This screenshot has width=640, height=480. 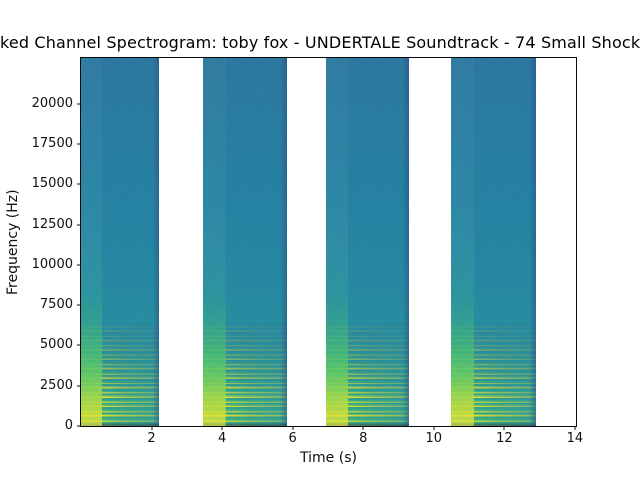 What do you see at coordinates (52, 184) in the screenshot?
I see `y-tick-label: 15000` at bounding box center [52, 184].